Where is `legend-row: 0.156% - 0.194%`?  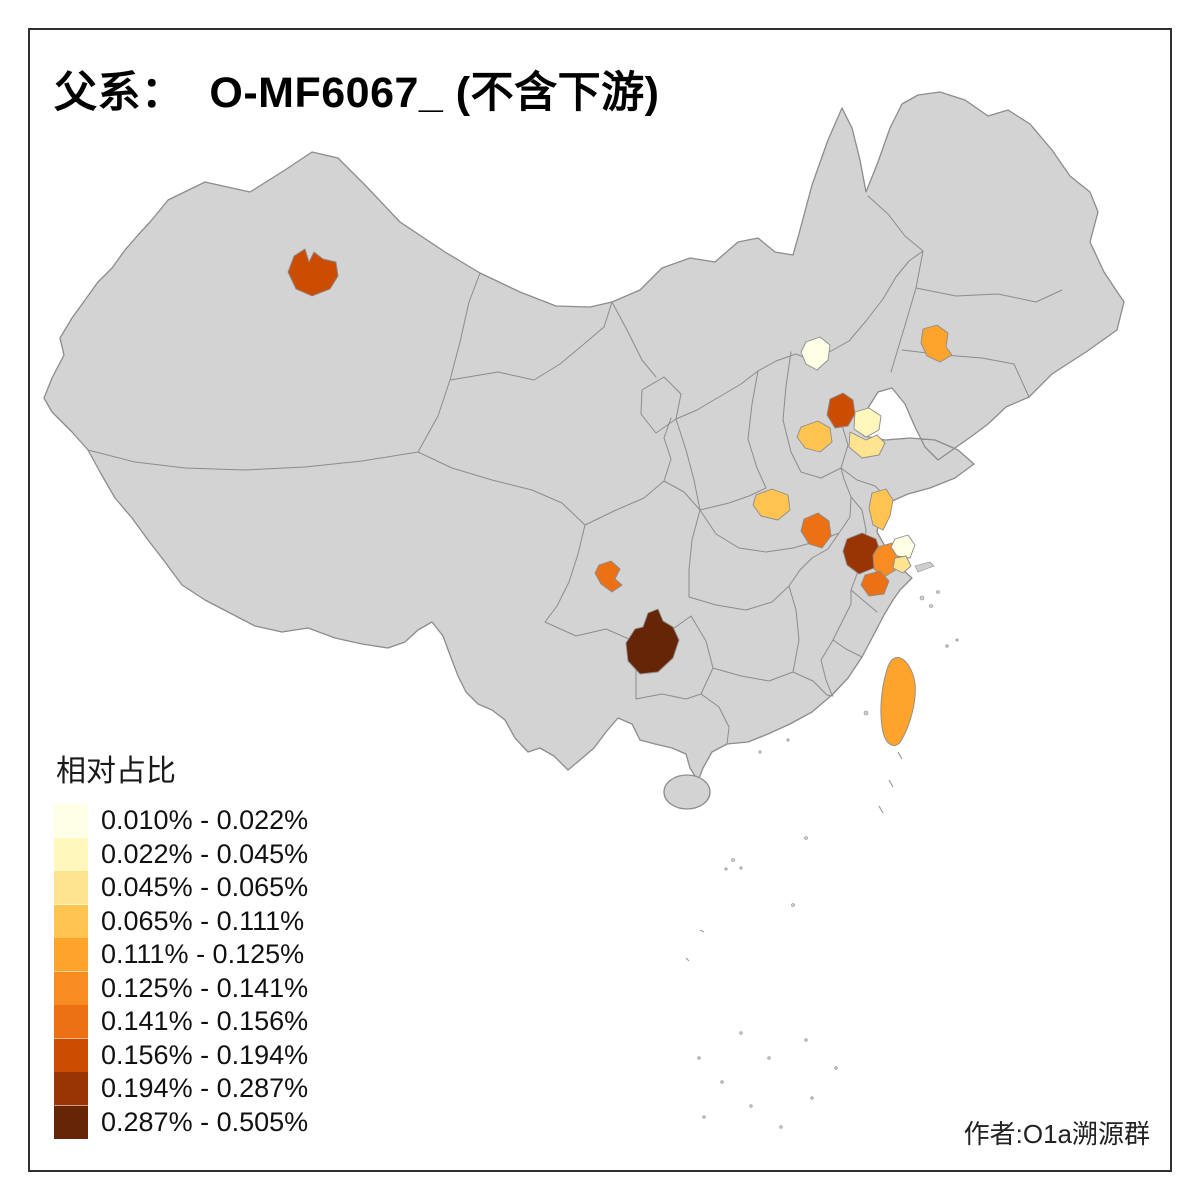 legend-row: 0.156% - 0.194% is located at coordinates (181, 1055).